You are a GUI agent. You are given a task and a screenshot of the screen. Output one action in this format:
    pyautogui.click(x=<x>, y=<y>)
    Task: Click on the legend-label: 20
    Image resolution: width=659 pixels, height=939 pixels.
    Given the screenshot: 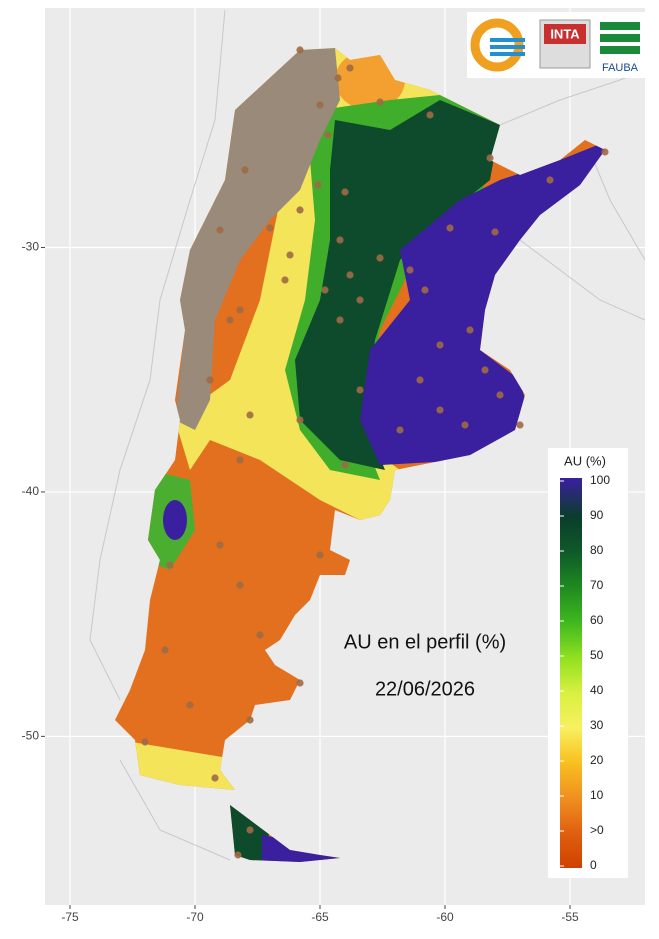 What is the action you would take?
    pyautogui.click(x=597, y=760)
    